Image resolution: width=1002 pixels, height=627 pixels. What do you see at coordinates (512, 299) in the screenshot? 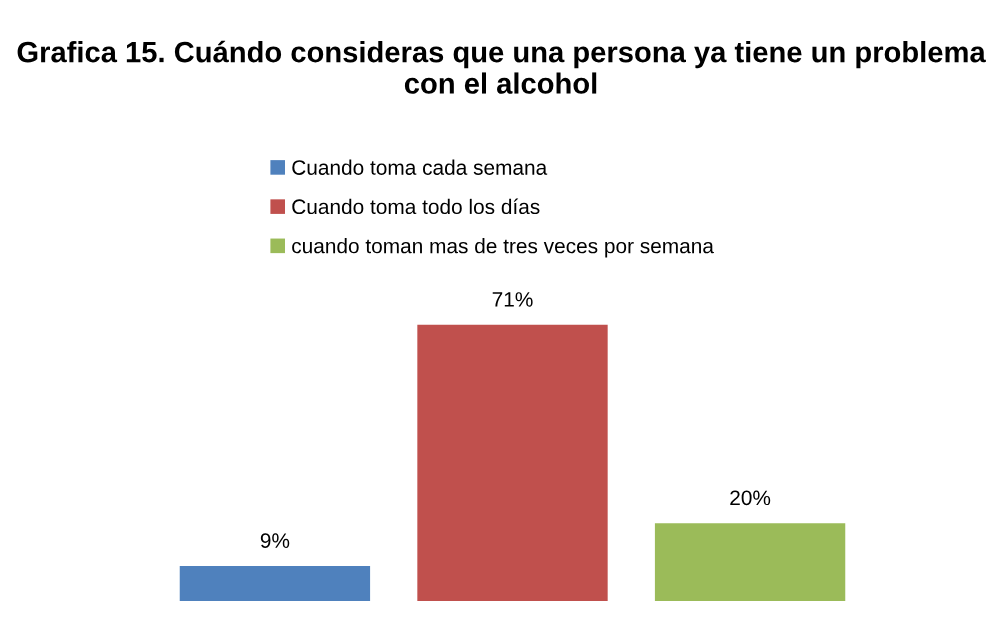
I see `data-label: 71%` at bounding box center [512, 299].